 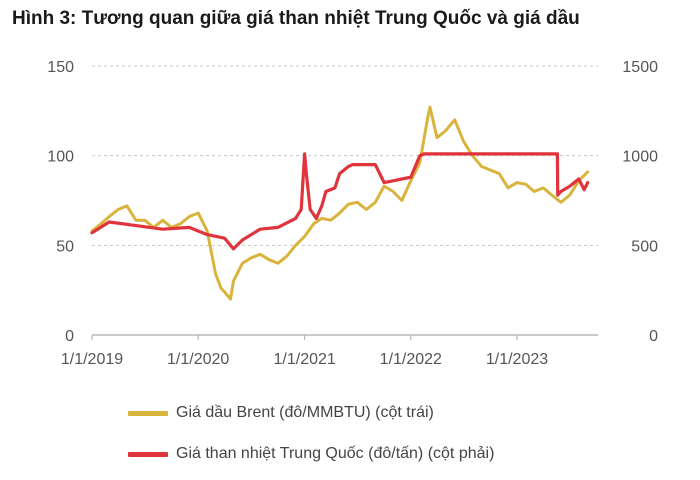 What do you see at coordinates (411, 359) in the screenshot?
I see `x-tick-label: 1/1/2022` at bounding box center [411, 359].